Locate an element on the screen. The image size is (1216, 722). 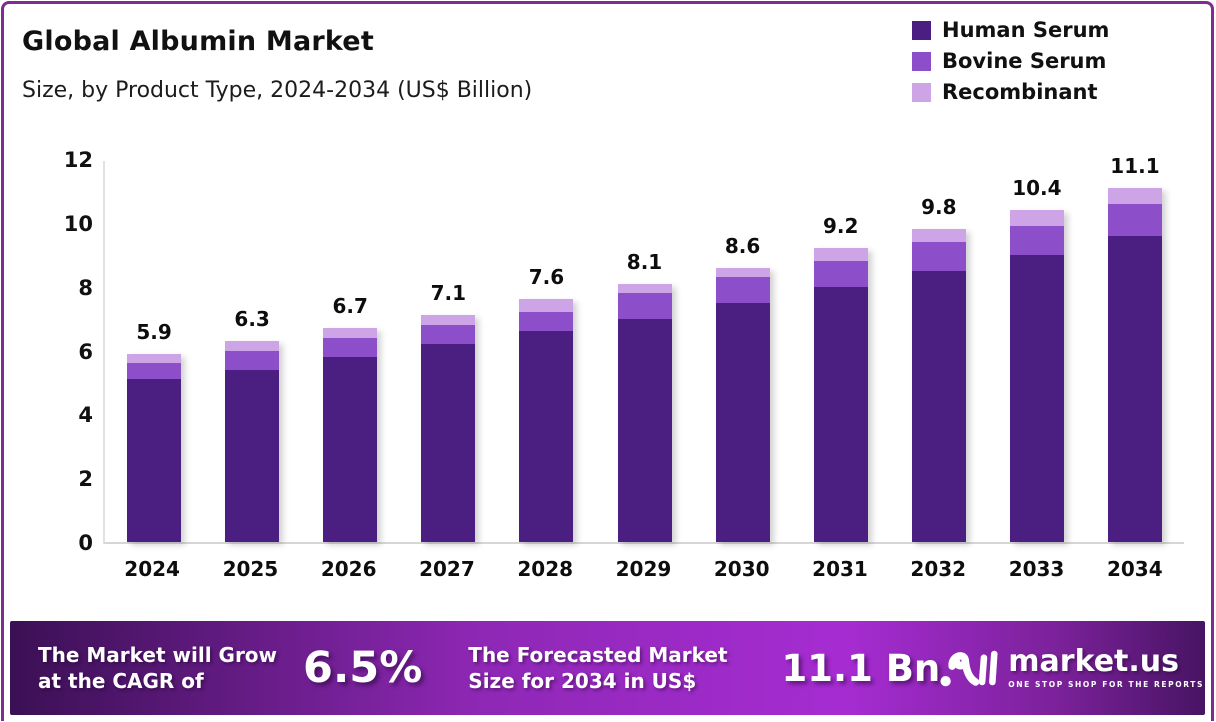
forecast-label-line1: The Forecasted Market is located at coordinates (598, 655).